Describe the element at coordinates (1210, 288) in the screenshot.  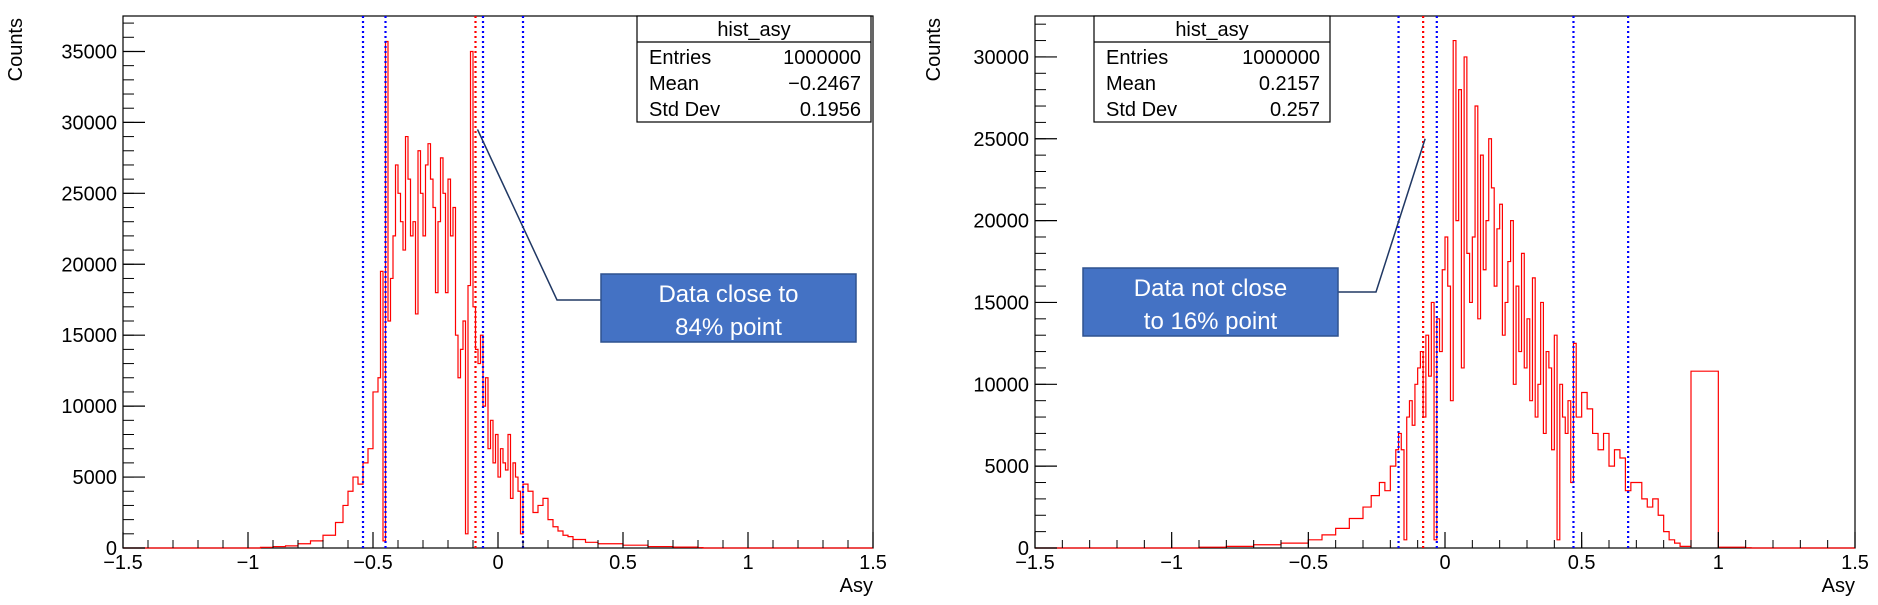
I see `callout-text: Data not close` at that location.